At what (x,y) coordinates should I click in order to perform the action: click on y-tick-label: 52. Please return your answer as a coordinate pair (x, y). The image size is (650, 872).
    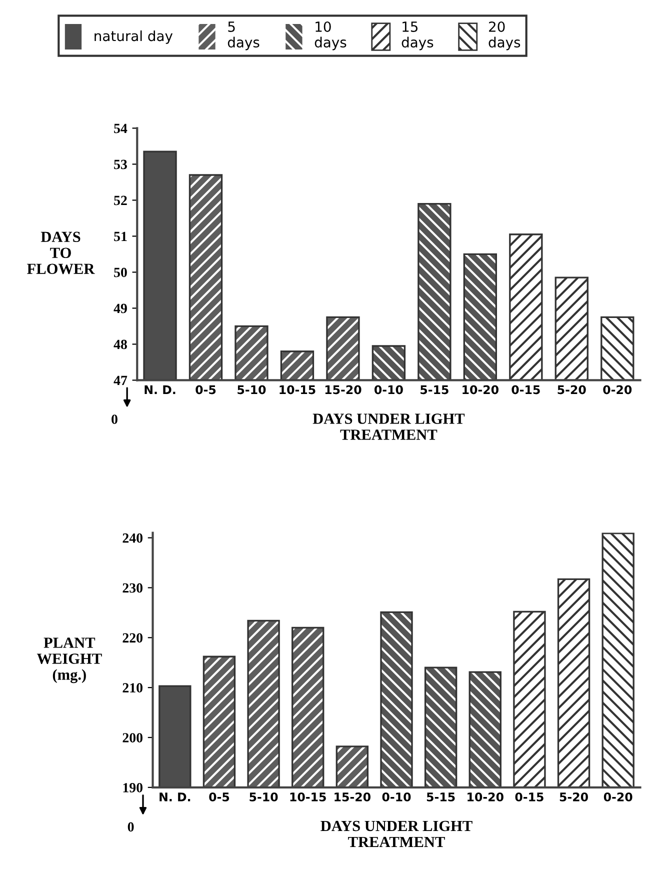
    Looking at the image, I should click on (120, 201).